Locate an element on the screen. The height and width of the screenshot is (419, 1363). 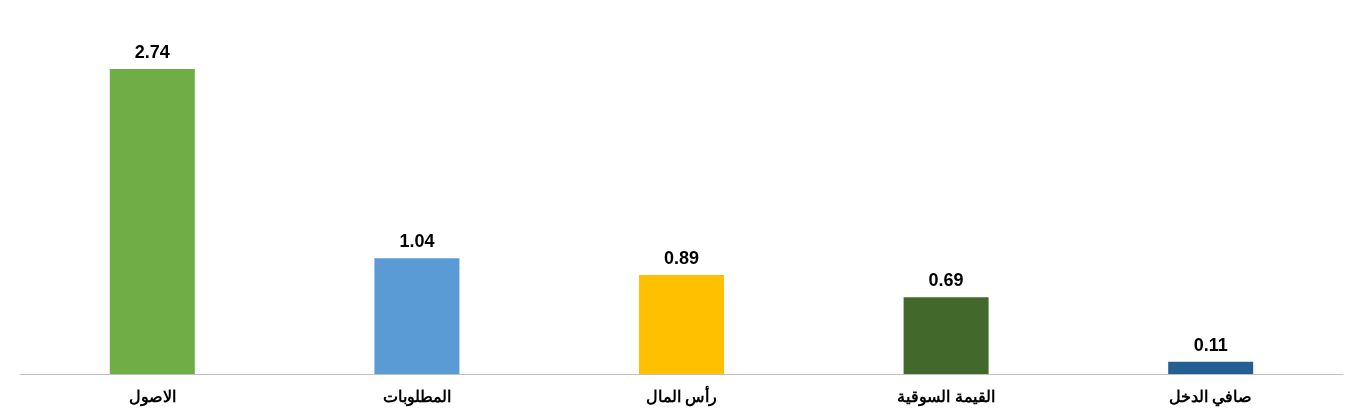
data-label: 0.89 is located at coordinates (681, 257).